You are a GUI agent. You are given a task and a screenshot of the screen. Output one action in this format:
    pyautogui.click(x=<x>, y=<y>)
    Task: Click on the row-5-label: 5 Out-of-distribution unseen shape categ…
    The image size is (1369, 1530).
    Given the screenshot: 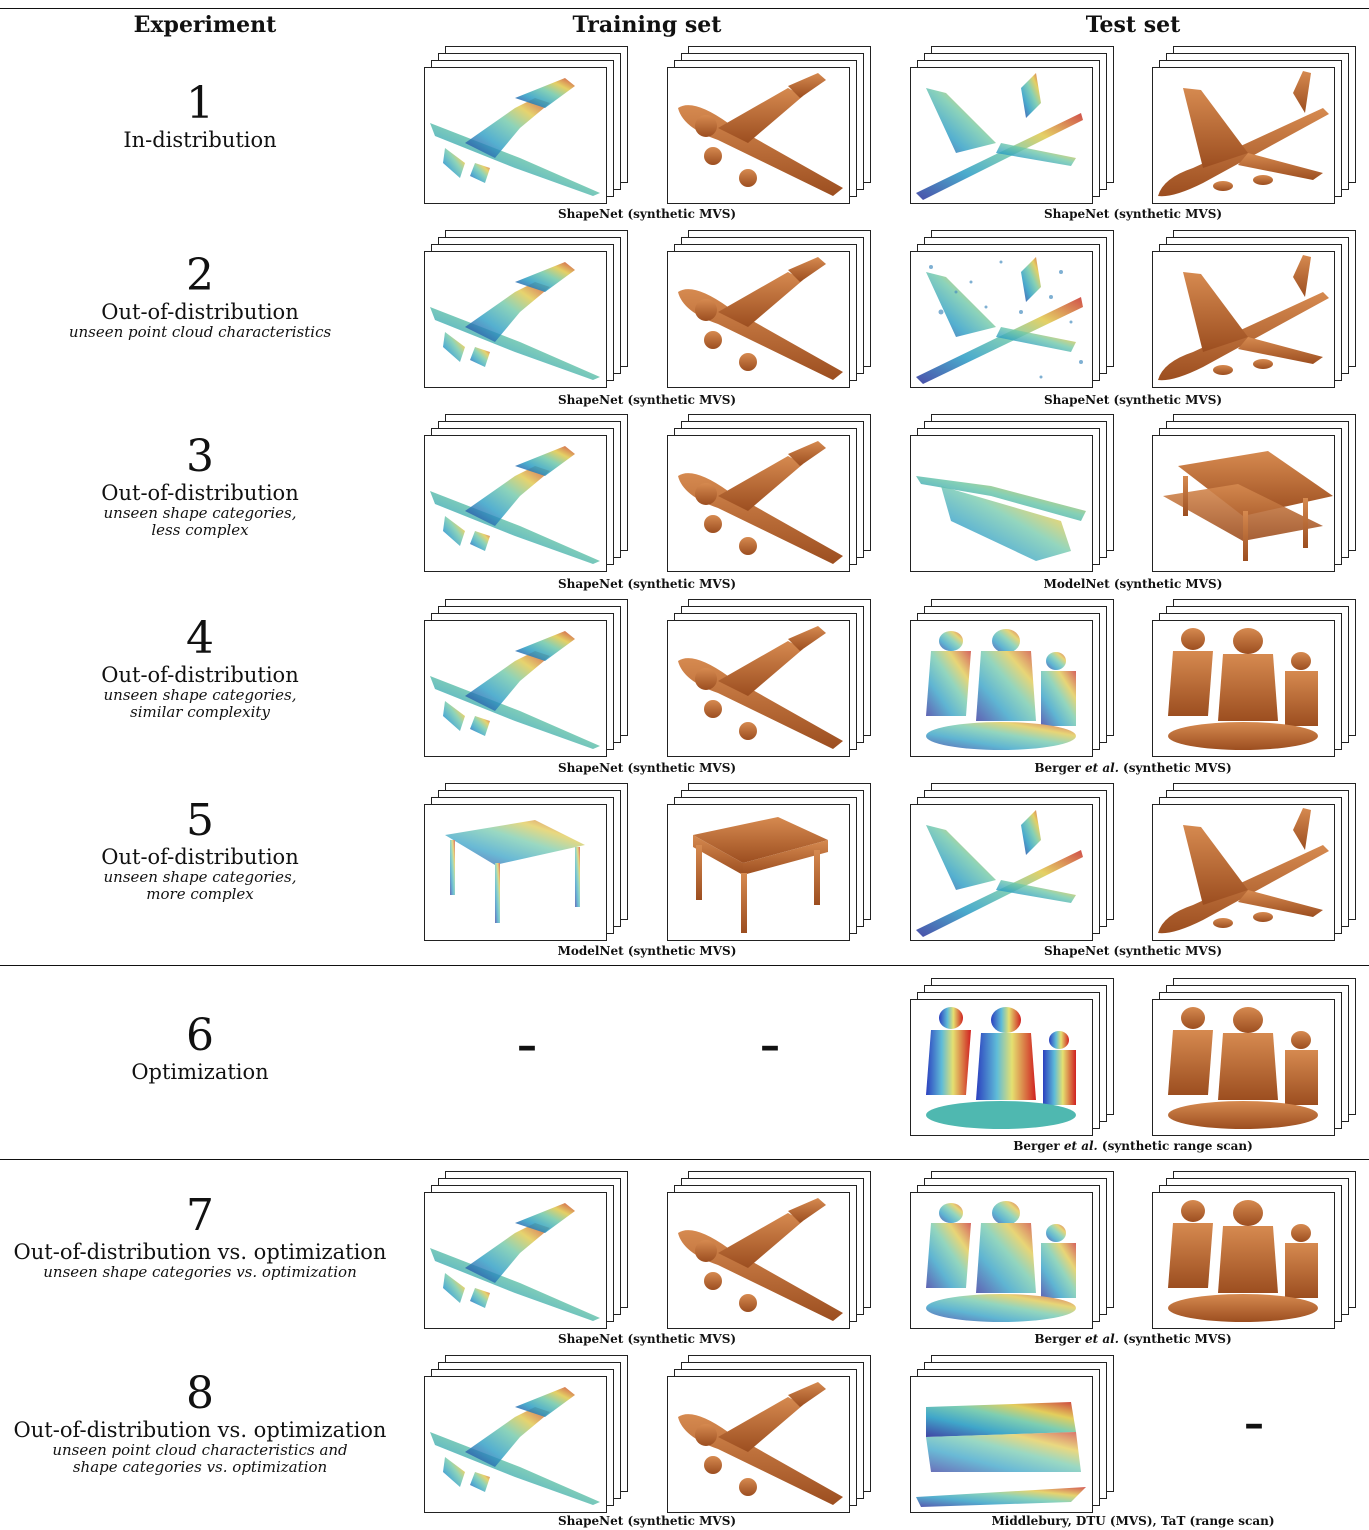 What is the action you would take?
    pyautogui.click(x=200, y=850)
    